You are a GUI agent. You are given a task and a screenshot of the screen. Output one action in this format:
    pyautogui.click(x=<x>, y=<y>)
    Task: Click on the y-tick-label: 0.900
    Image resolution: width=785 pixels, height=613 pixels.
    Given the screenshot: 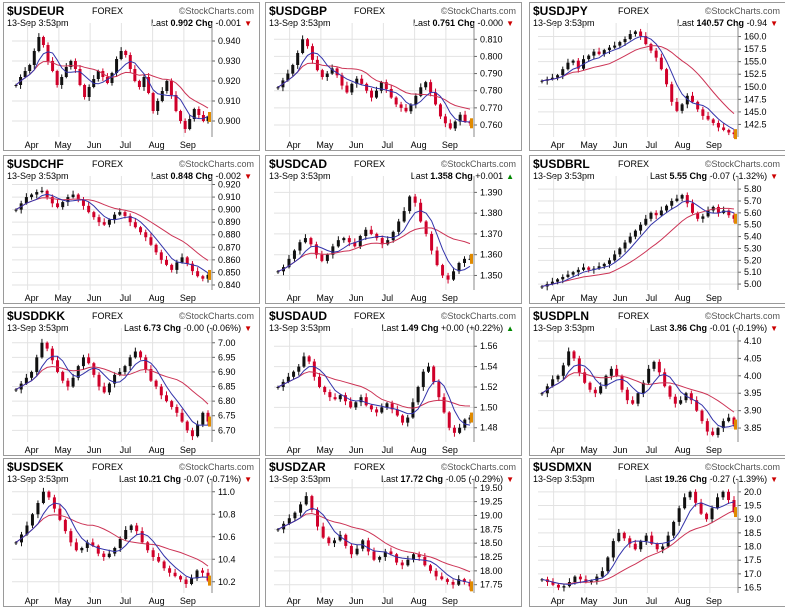 What is the action you would take?
    pyautogui.click(x=229, y=121)
    